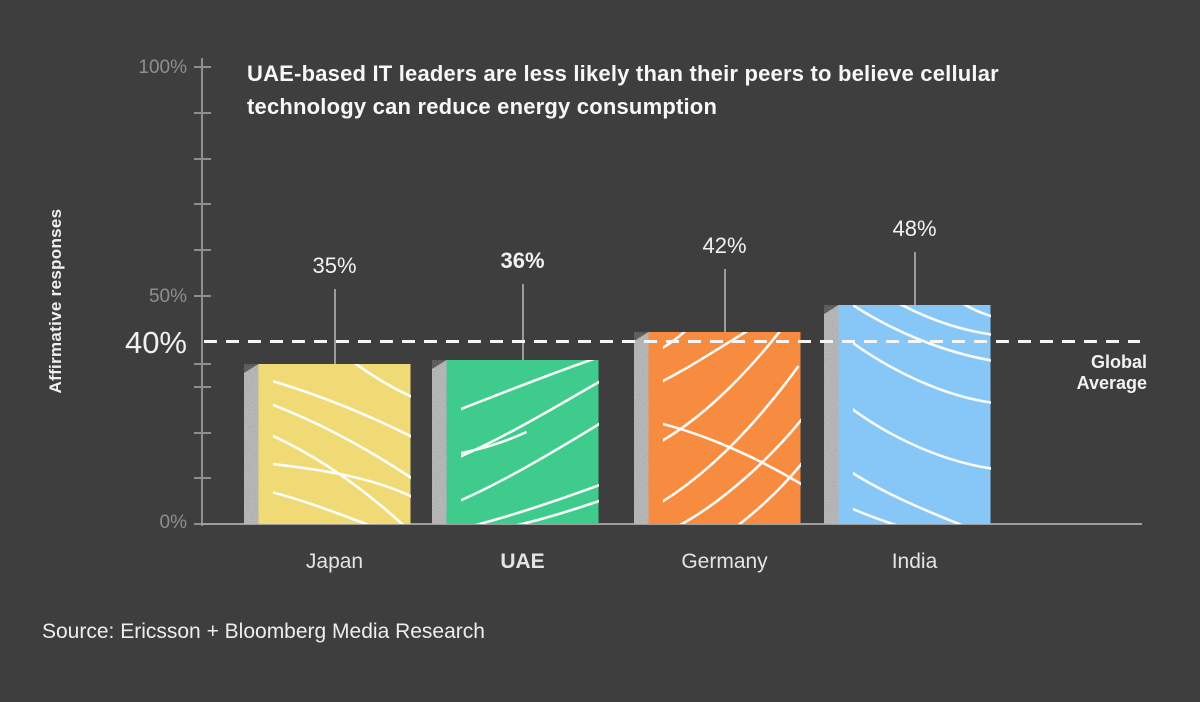  What do you see at coordinates (55, 301) in the screenshot?
I see `y-axis-title: Affirmative responses` at bounding box center [55, 301].